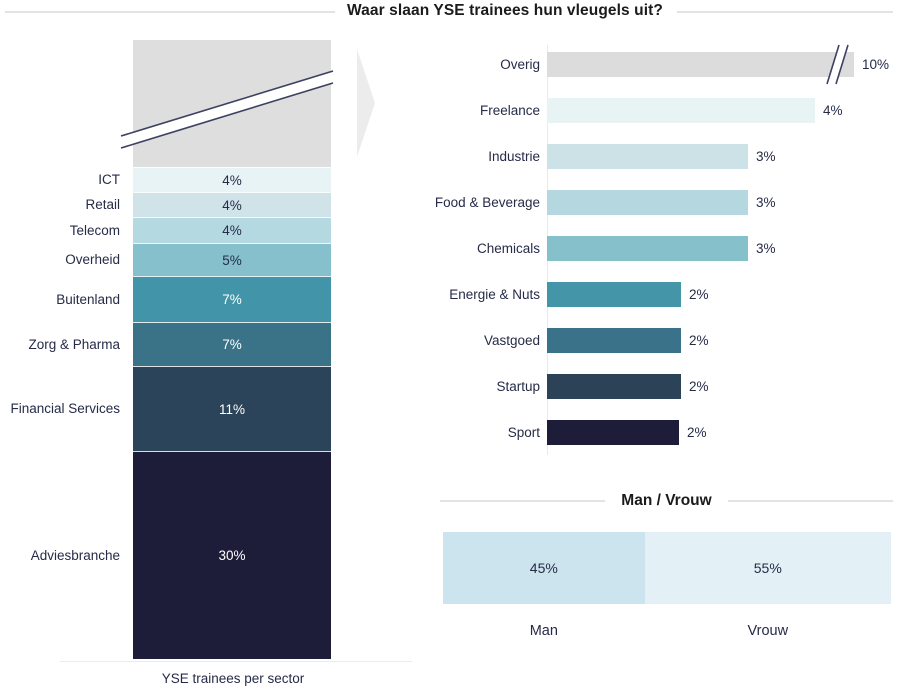  I want to click on bar-row: Industrie 3%, so click(660, 156).